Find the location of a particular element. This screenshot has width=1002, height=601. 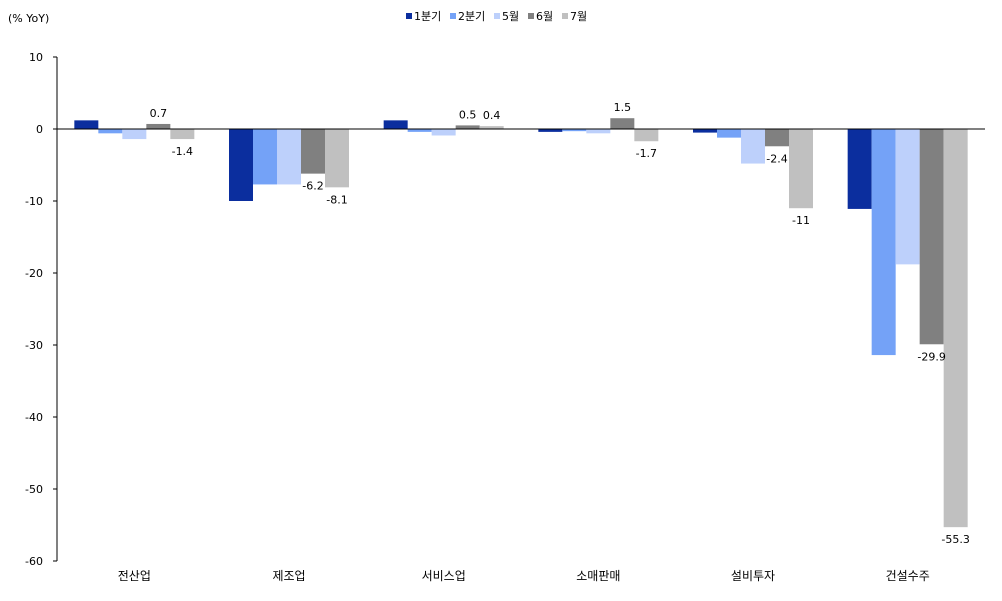

legend-label: 1분기 is located at coordinates (427, 16).